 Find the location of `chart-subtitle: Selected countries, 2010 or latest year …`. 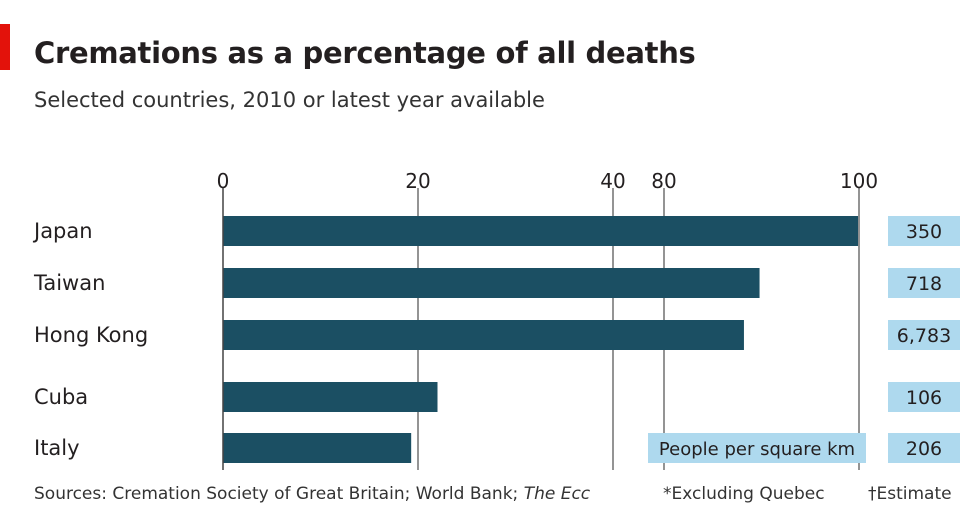

chart-subtitle: Selected countries, 2010 or latest year … is located at coordinates (289, 100).